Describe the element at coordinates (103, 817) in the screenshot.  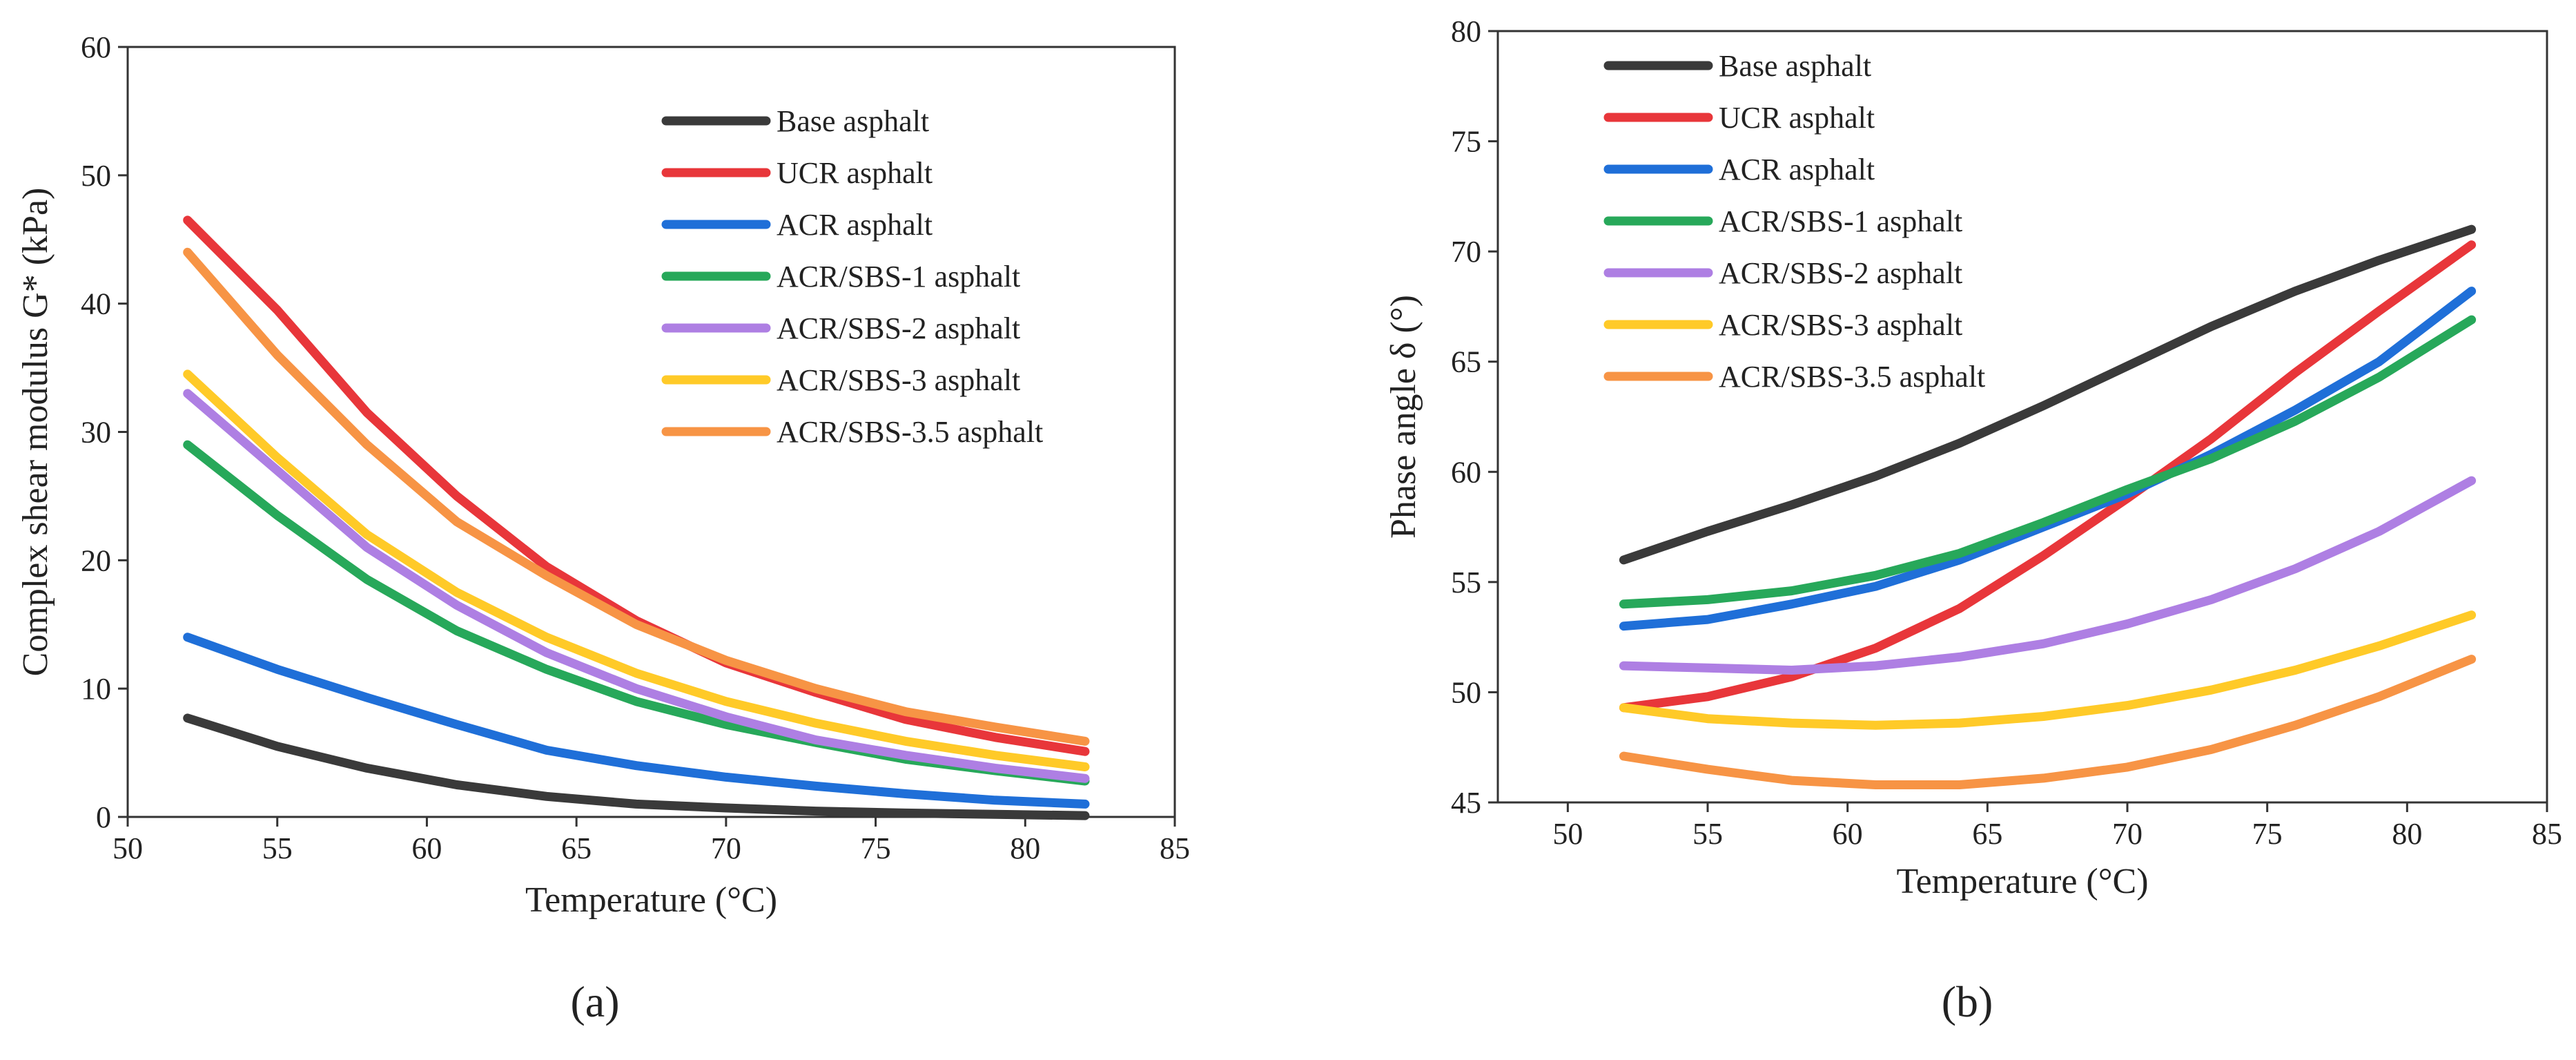
I see `y-tick-label: 0` at that location.